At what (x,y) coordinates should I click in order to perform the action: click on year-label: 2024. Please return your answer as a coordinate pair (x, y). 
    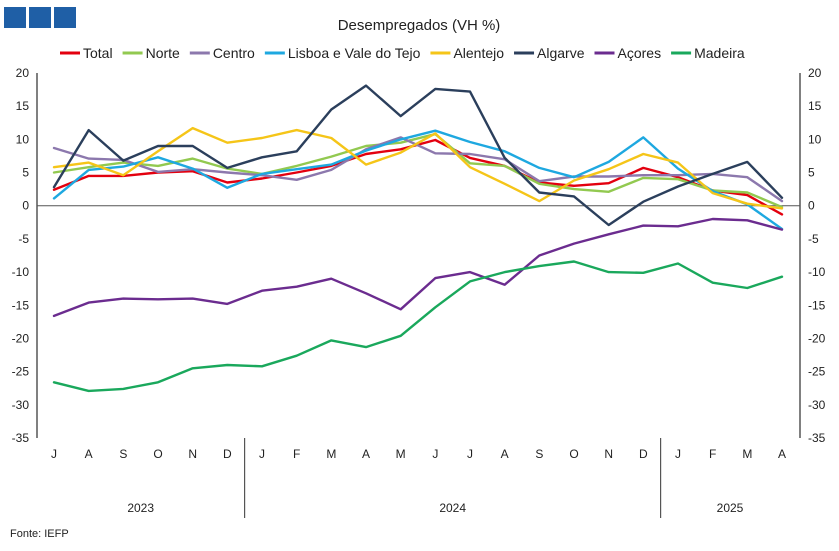
    Looking at the image, I should click on (452, 508).